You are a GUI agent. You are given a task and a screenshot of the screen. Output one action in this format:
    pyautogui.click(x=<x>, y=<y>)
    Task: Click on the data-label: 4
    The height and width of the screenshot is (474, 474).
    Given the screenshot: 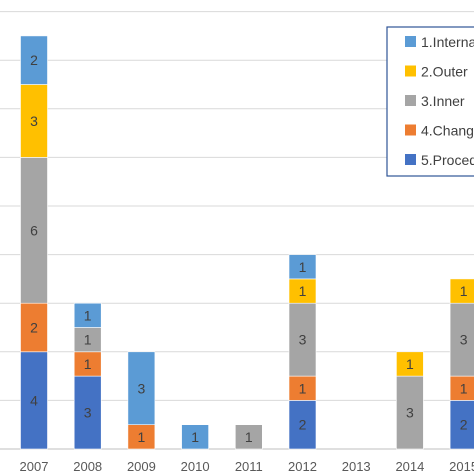 What is the action you would take?
    pyautogui.click(x=34, y=400)
    